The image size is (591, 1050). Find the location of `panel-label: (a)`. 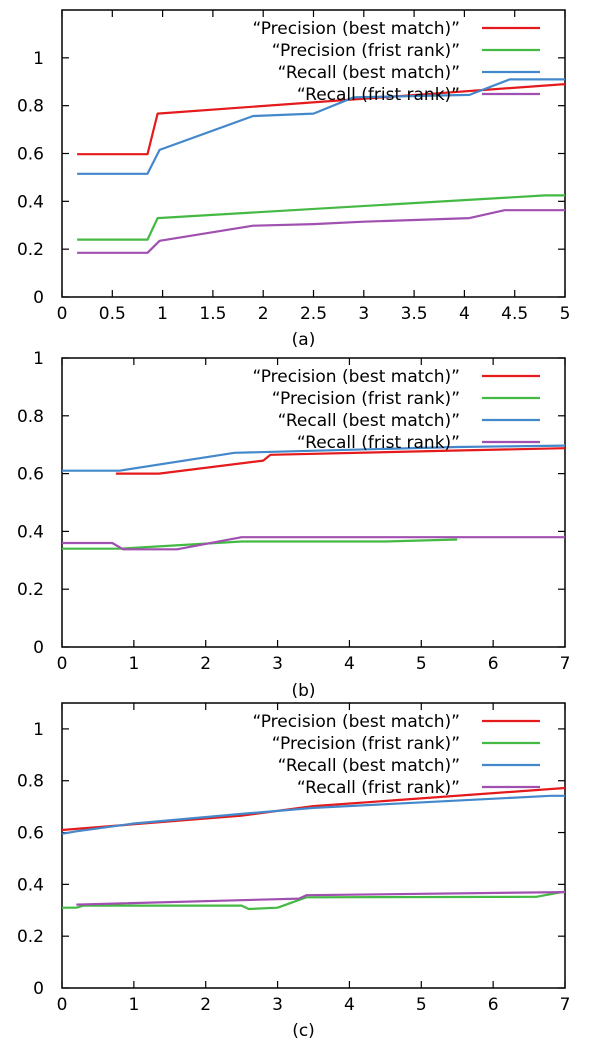

panel-label: (a) is located at coordinates (304, 340).